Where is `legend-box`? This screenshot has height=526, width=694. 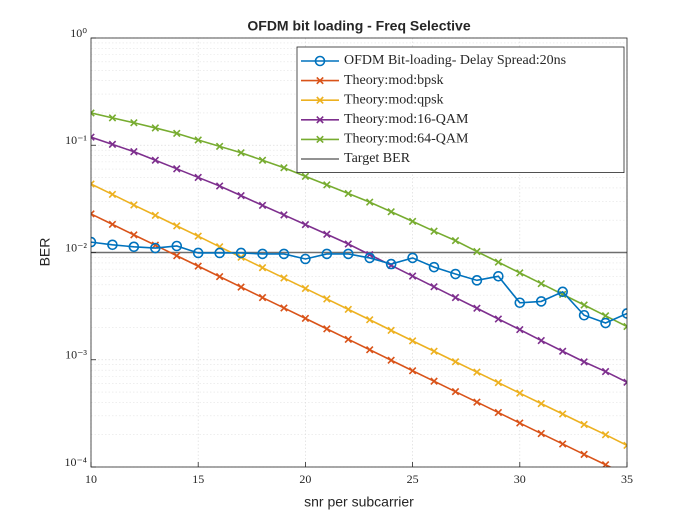 legend-box is located at coordinates (460, 109).